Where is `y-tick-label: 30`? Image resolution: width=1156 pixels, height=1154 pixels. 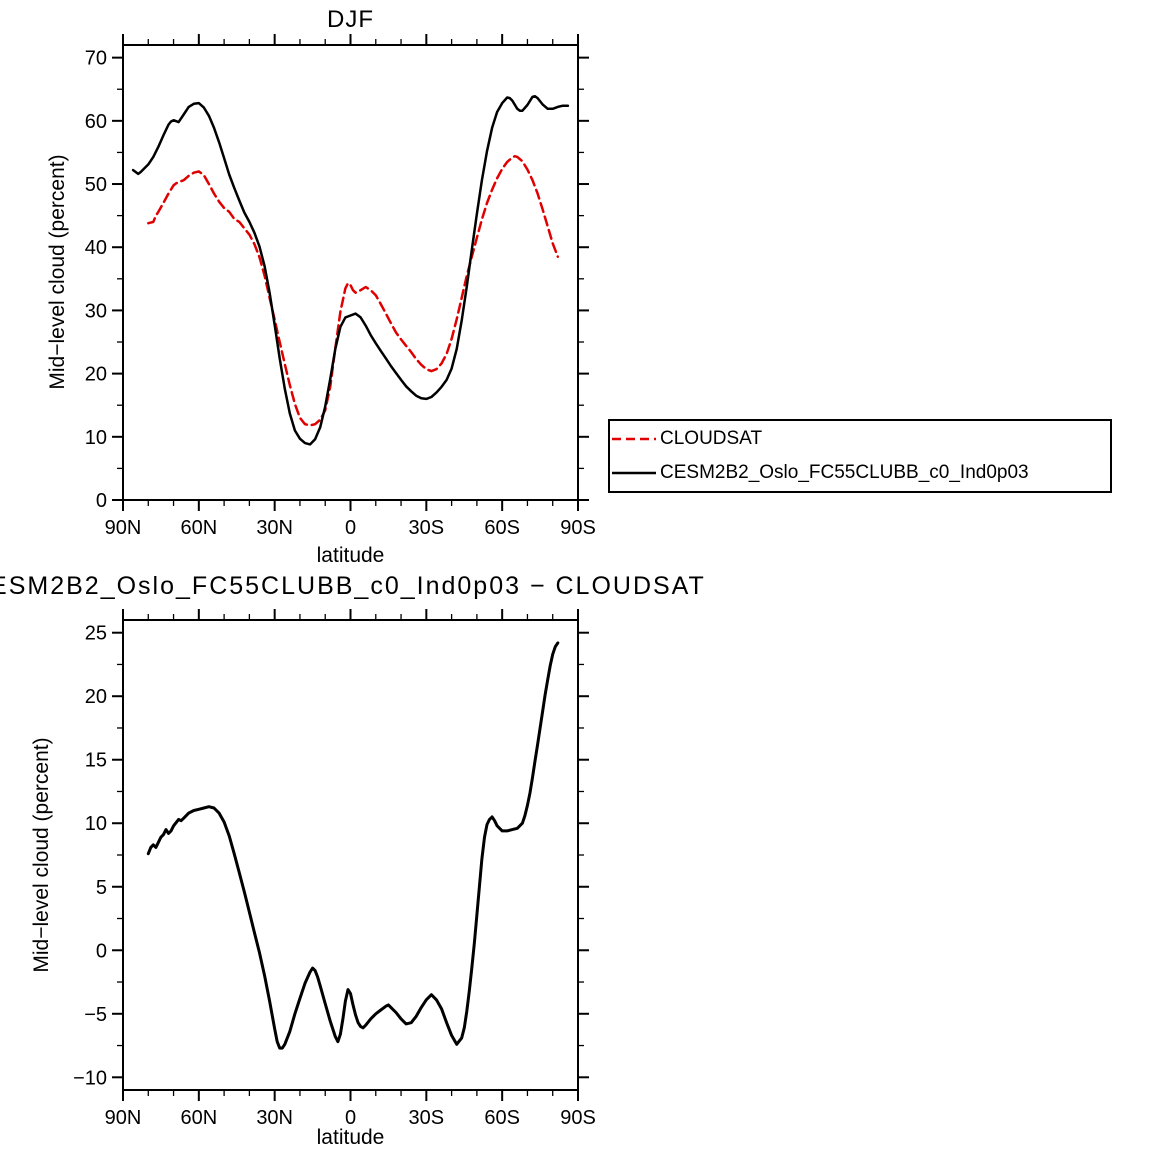 y-tick-label: 30 is located at coordinates (96, 311).